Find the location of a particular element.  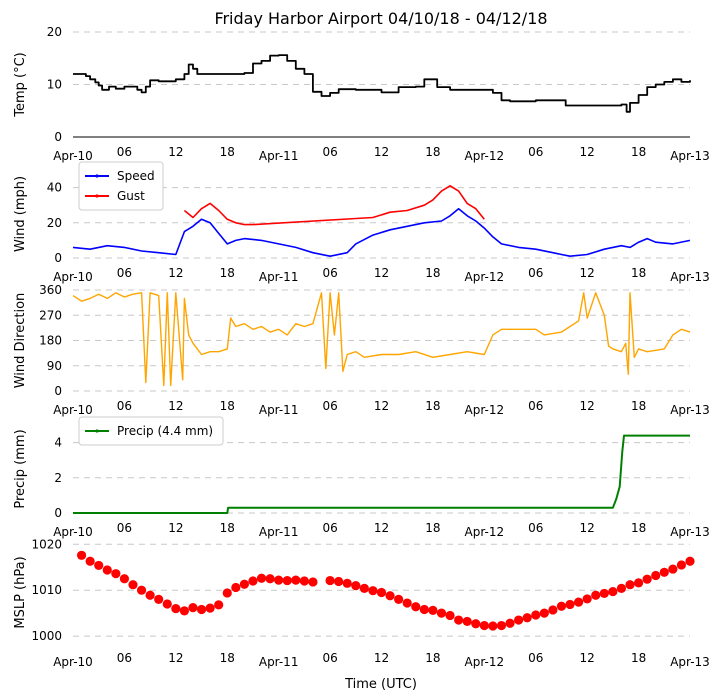

precip-y-axis-label: Precip (mm) is located at coordinates (20, 468).